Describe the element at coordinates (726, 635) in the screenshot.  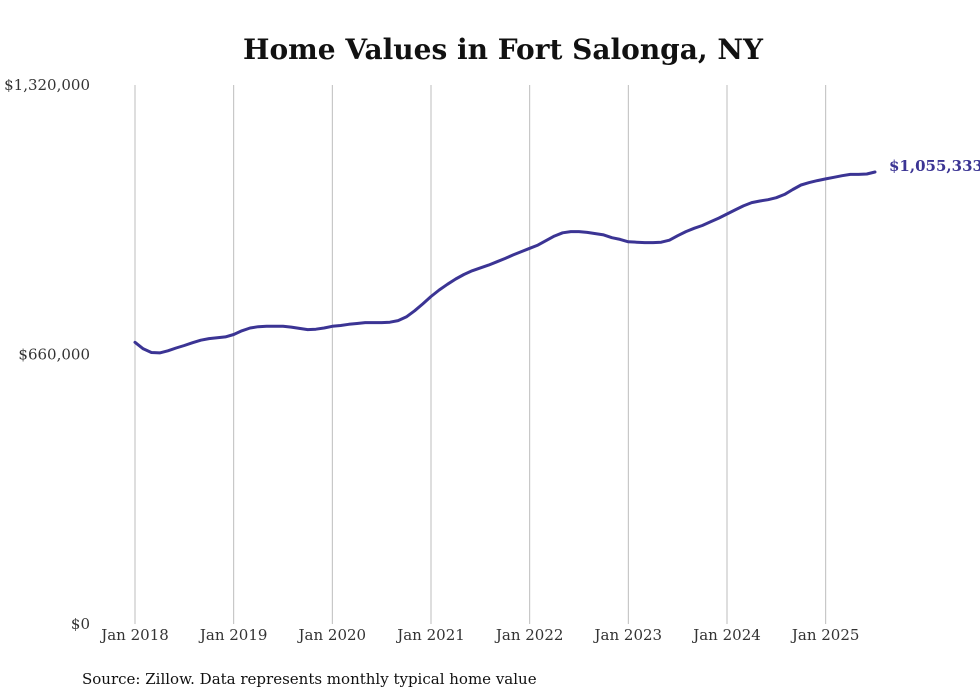
I see `x-tick-label: Jan 2024` at that location.